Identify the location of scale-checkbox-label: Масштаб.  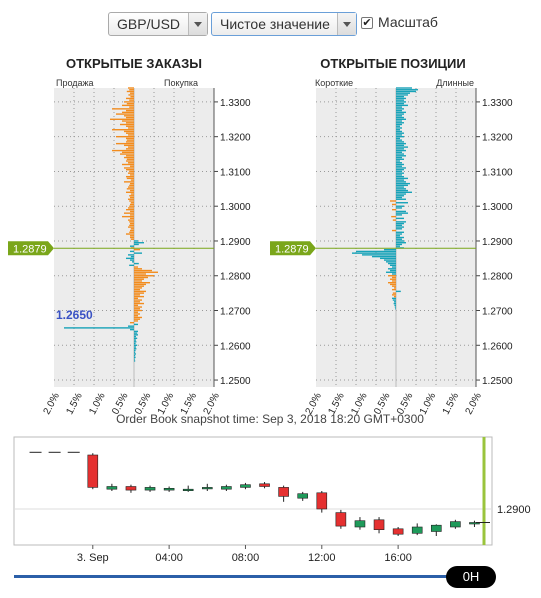
(408, 22).